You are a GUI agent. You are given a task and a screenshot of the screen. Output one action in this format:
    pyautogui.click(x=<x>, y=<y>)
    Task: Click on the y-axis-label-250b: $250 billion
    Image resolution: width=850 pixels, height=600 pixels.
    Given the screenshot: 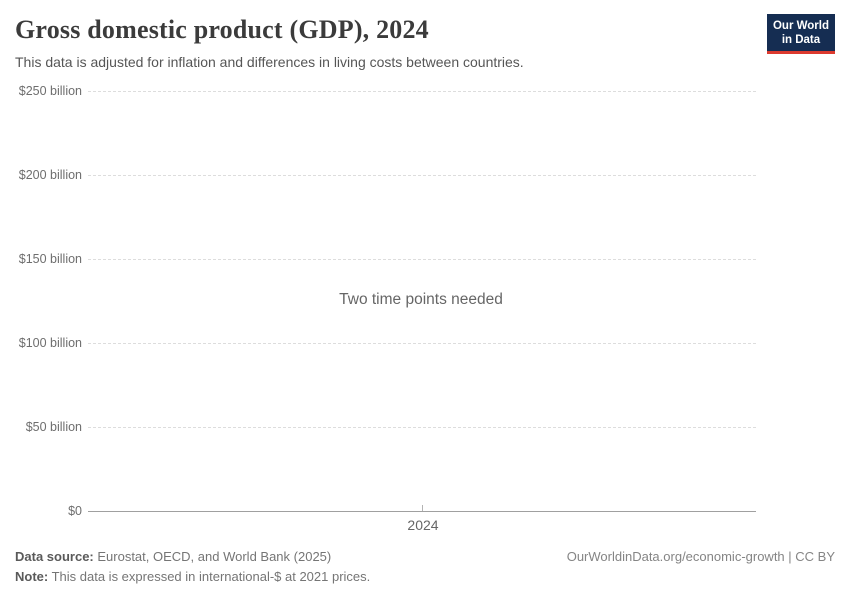 What is the action you would take?
    pyautogui.click(x=50, y=91)
    